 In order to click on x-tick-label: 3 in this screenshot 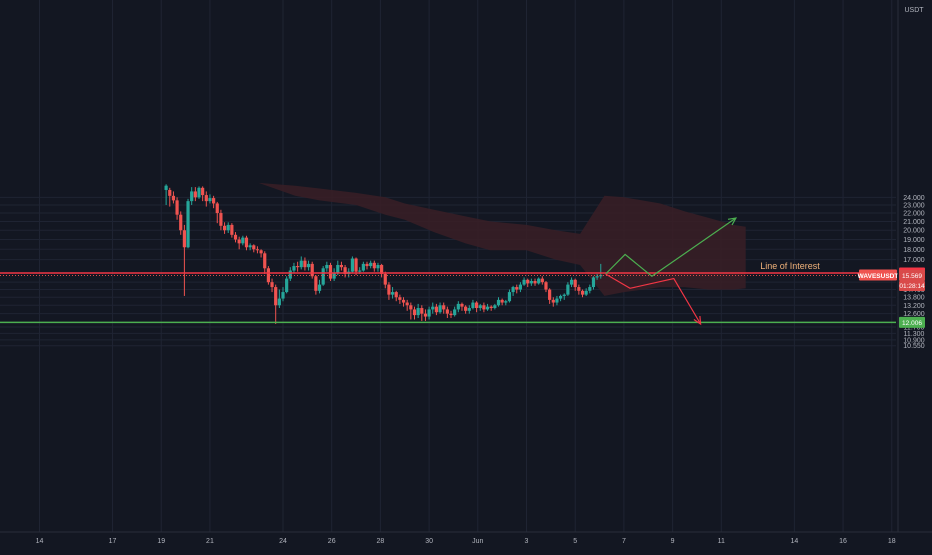, I will do `click(527, 541)`.